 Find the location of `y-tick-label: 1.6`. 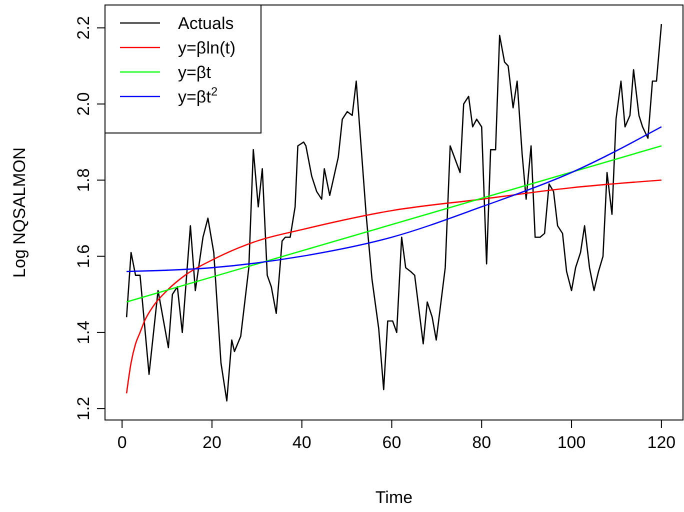

y-tick-label: 1.6 is located at coordinates (83, 256).